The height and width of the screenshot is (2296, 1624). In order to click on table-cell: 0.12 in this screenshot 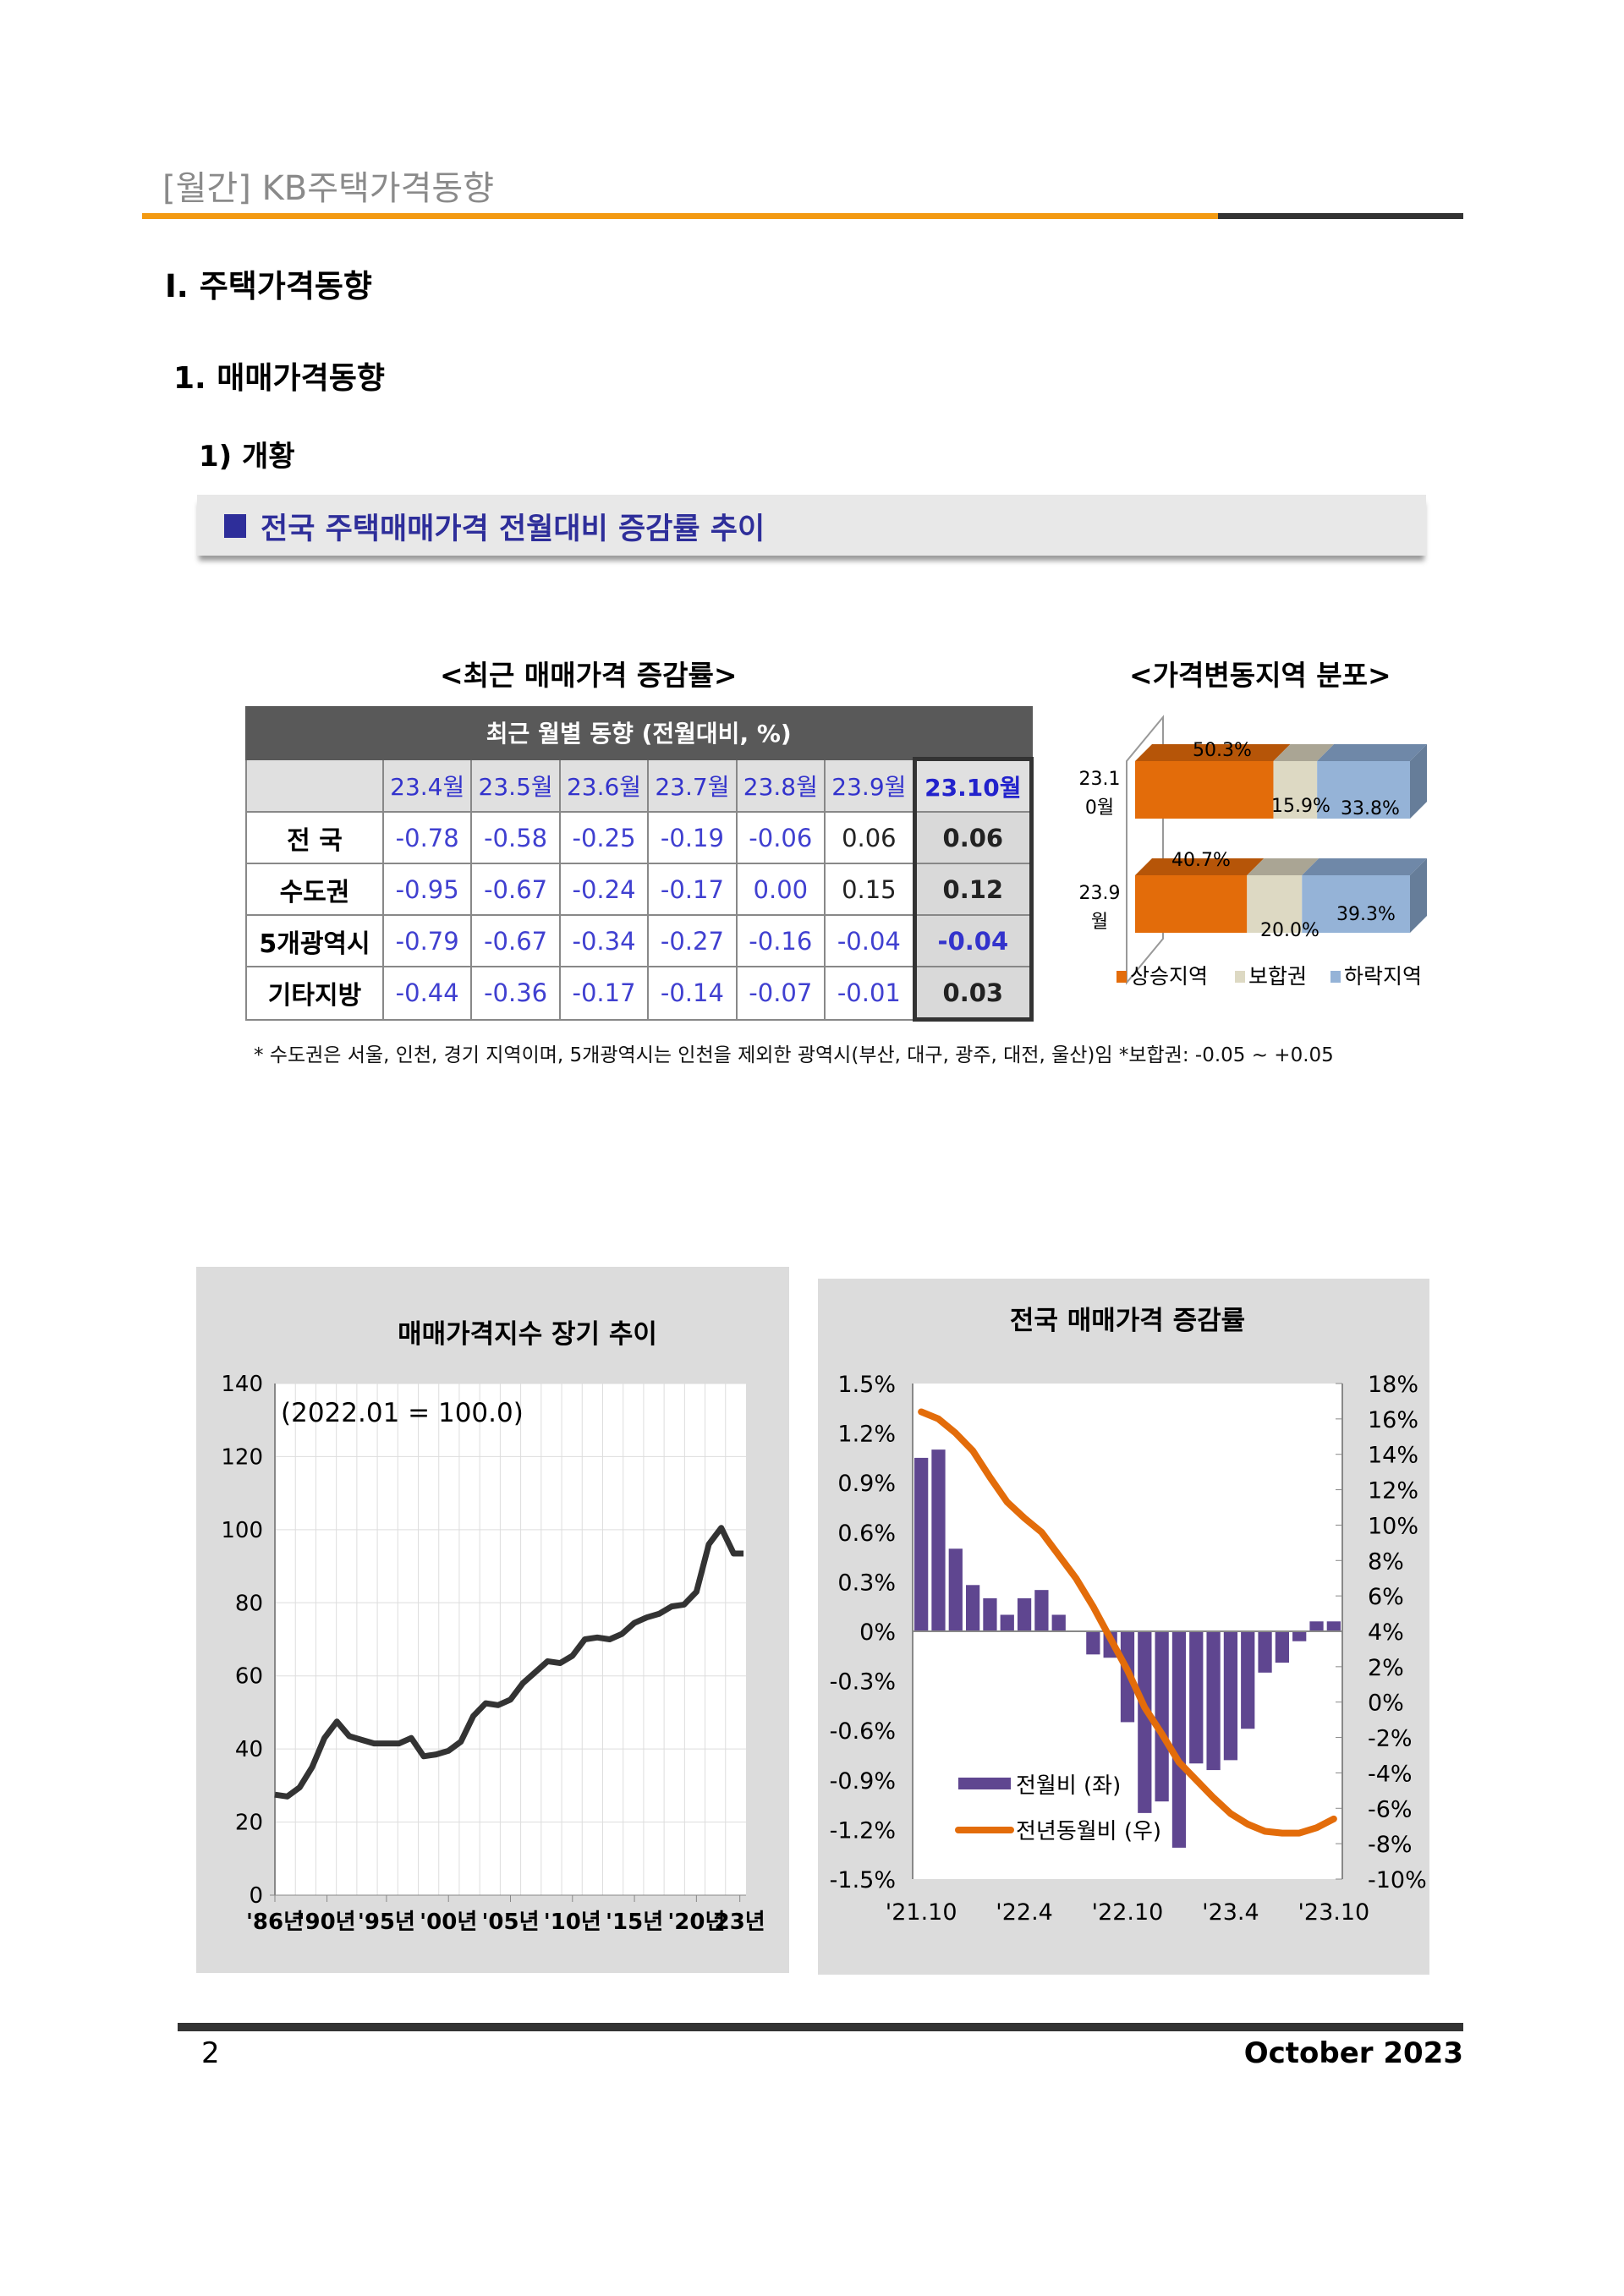, I will do `click(973, 889)`.